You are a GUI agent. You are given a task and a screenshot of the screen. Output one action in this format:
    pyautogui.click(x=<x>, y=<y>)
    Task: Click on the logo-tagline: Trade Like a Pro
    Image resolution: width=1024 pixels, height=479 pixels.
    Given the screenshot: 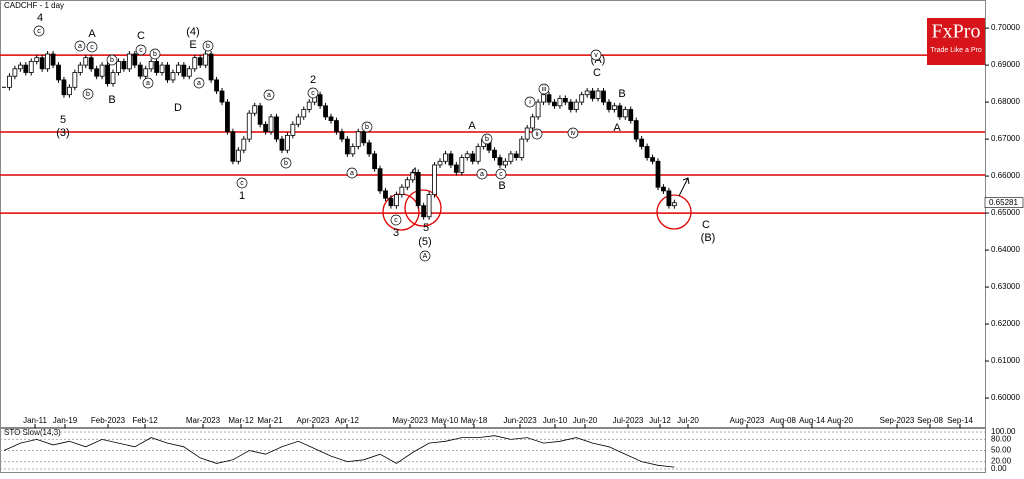 What is the action you would take?
    pyautogui.click(x=956, y=50)
    